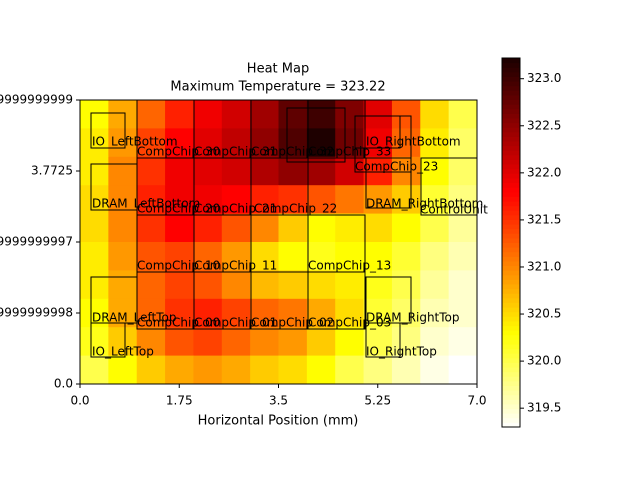 This screenshot has height=480, width=640. I want to click on block-label: CompChip_01, so click(235, 323).